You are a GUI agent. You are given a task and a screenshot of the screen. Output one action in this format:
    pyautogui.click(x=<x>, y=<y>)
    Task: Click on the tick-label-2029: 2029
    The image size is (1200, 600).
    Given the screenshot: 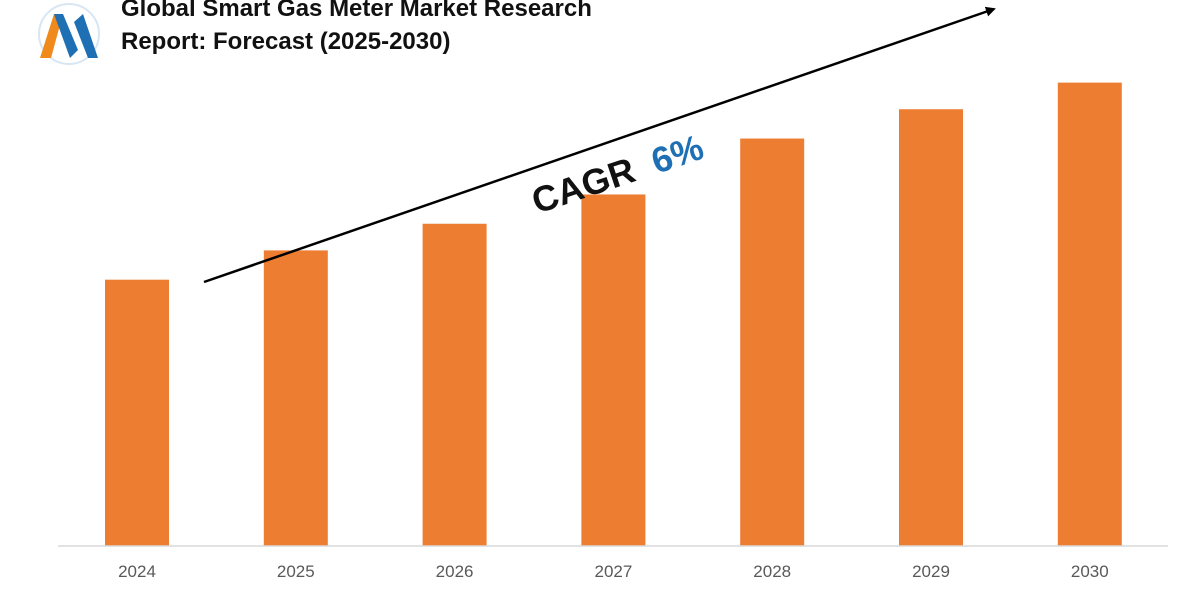 What is the action you would take?
    pyautogui.click(x=931, y=571)
    